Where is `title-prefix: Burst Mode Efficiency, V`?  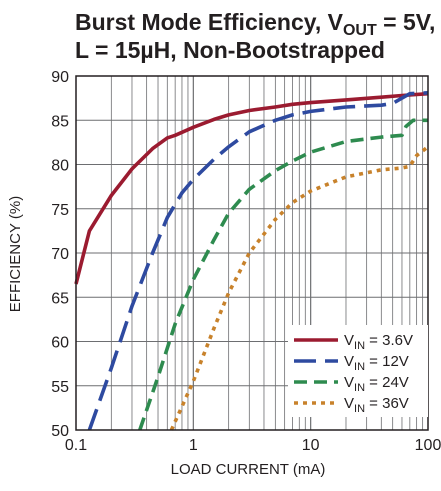 title-prefix: Burst Mode Efficiency, V is located at coordinates (209, 22).